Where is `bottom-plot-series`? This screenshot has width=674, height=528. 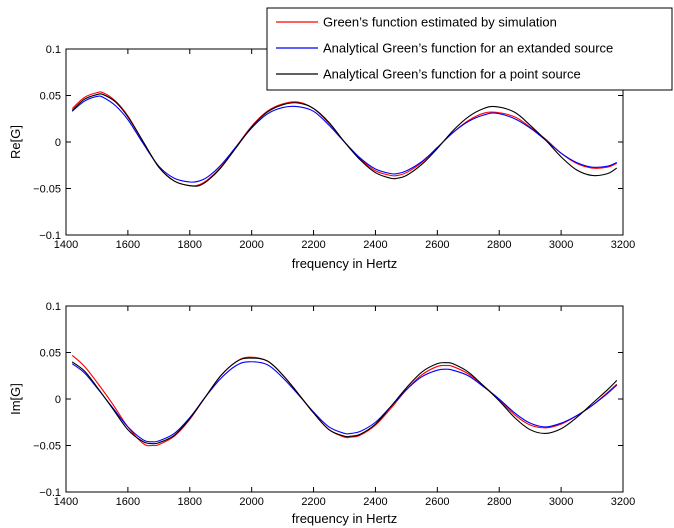
bottom-plot-series is located at coordinates (344, 400).